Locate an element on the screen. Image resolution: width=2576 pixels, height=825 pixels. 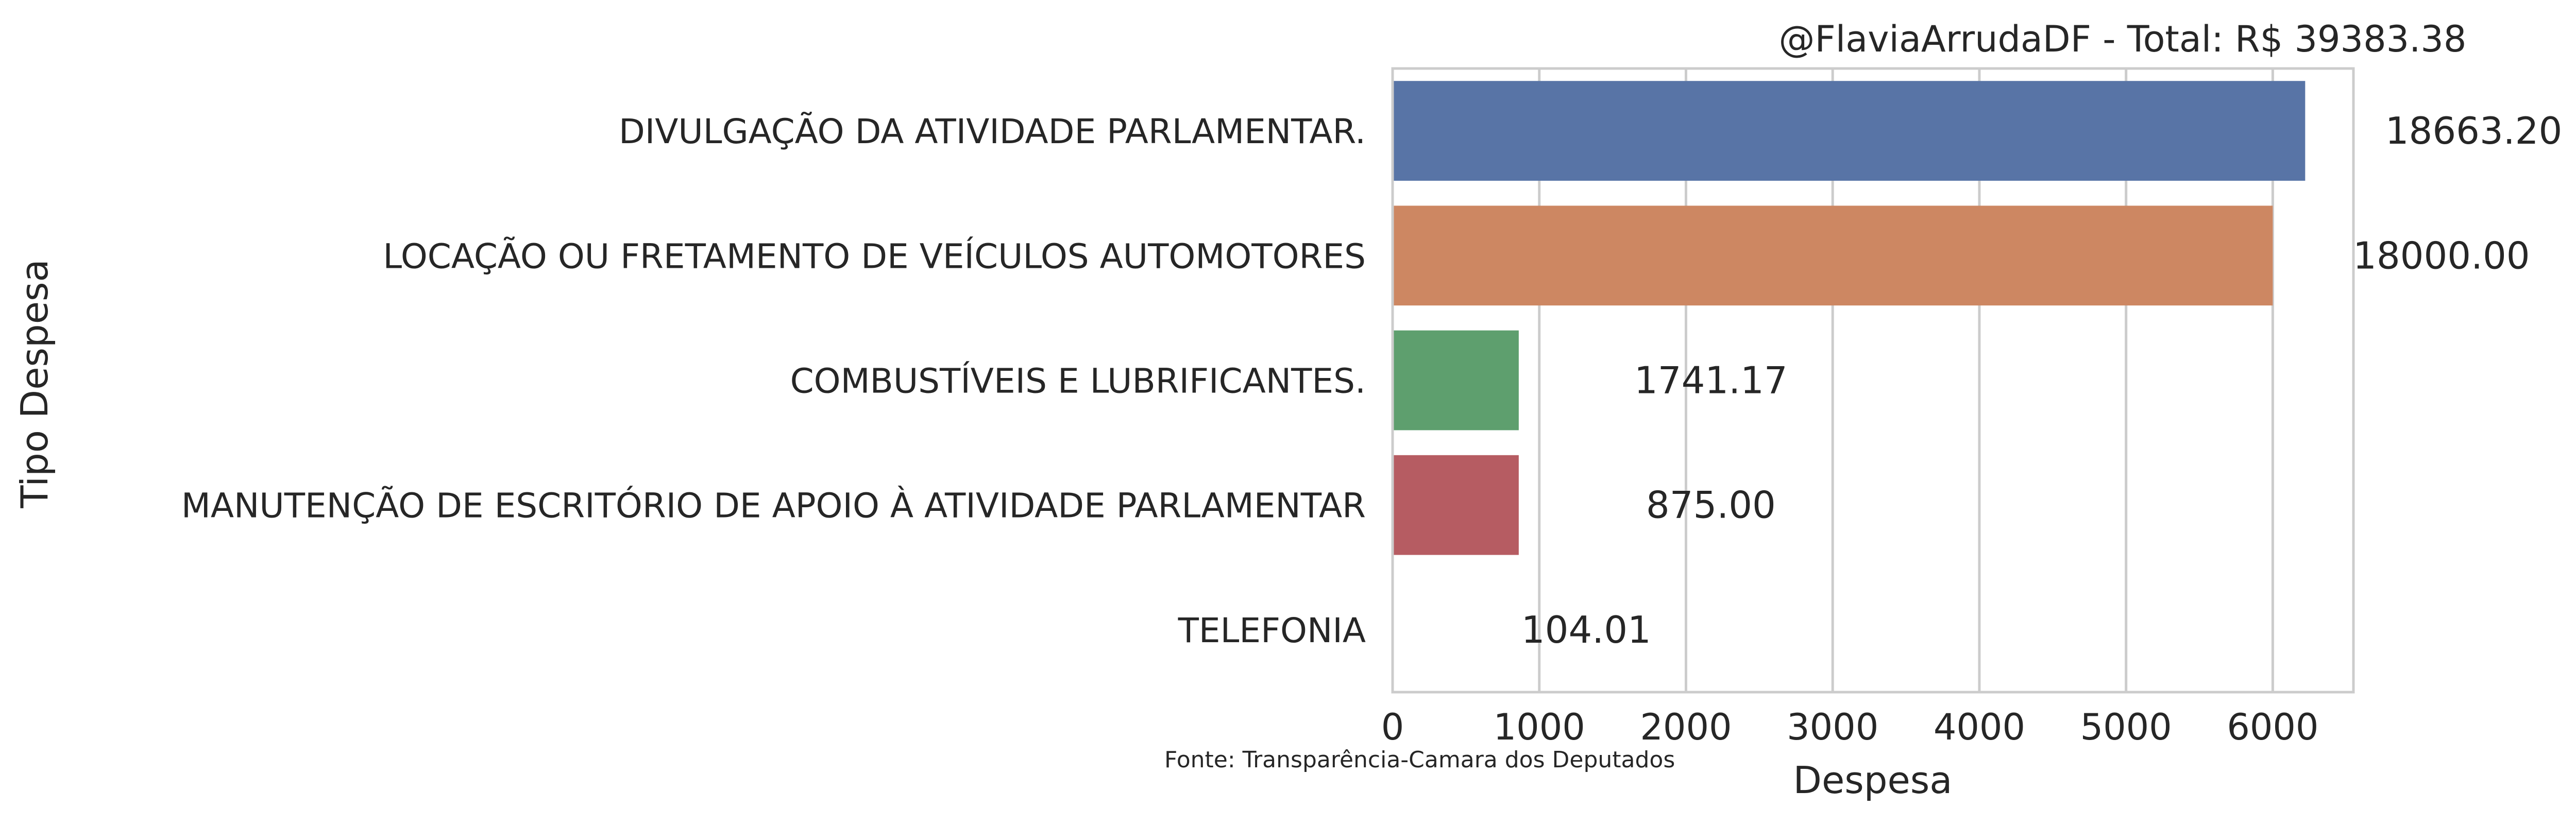
category-label: TELEFONIA is located at coordinates (1272, 630).